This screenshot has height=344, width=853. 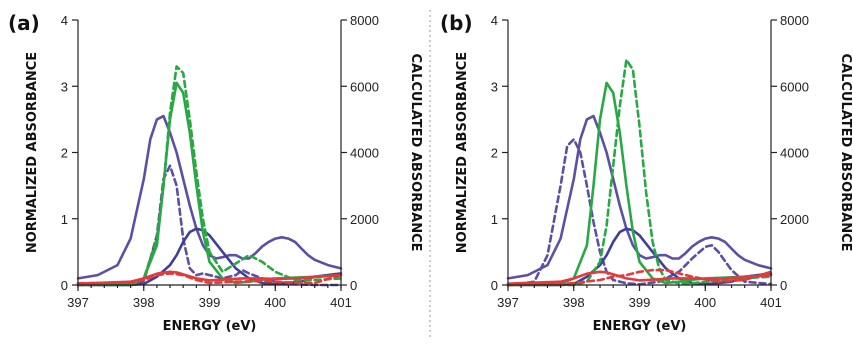 I want to click on panel-label: (b), so click(x=456, y=23).